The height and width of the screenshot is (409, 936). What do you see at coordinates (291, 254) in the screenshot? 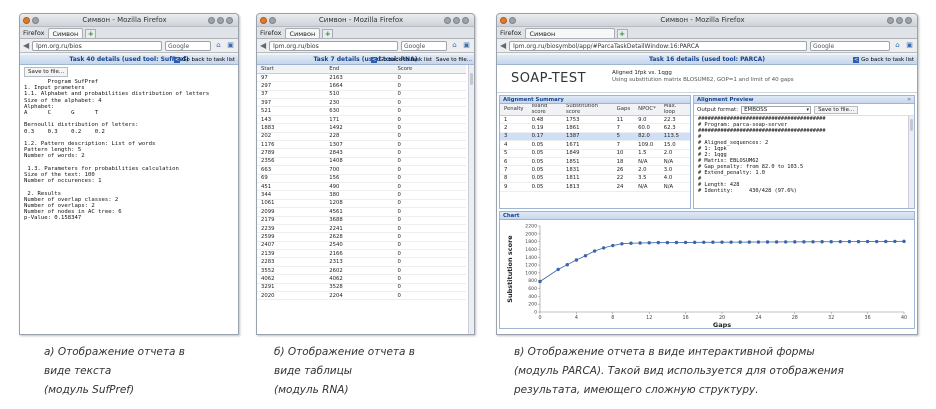
I see `table-cell: 2139` at bounding box center [291, 254].